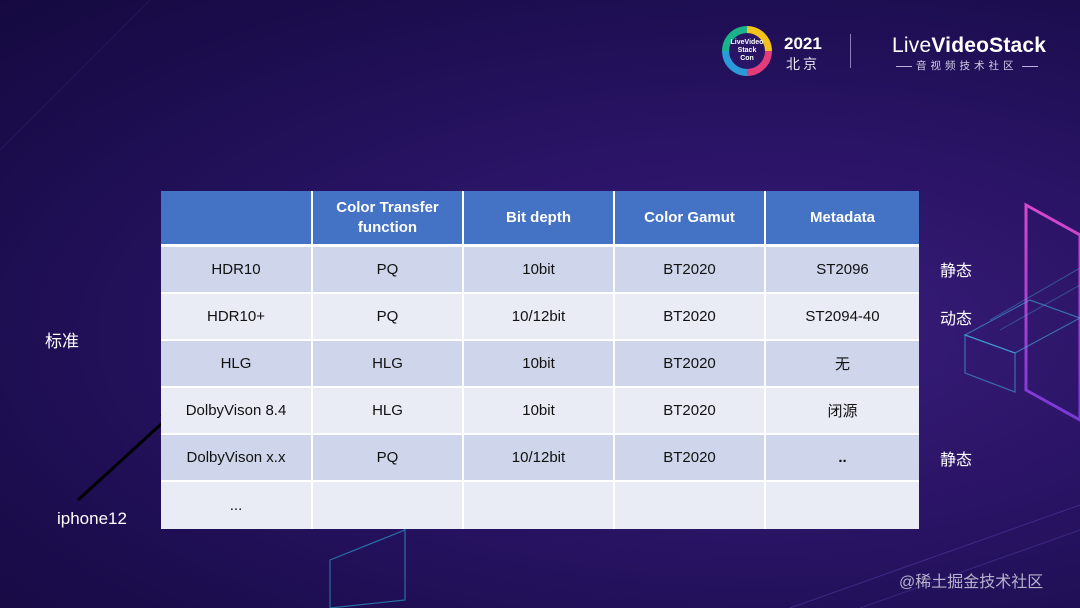  I want to click on header-divider, so click(850, 51).